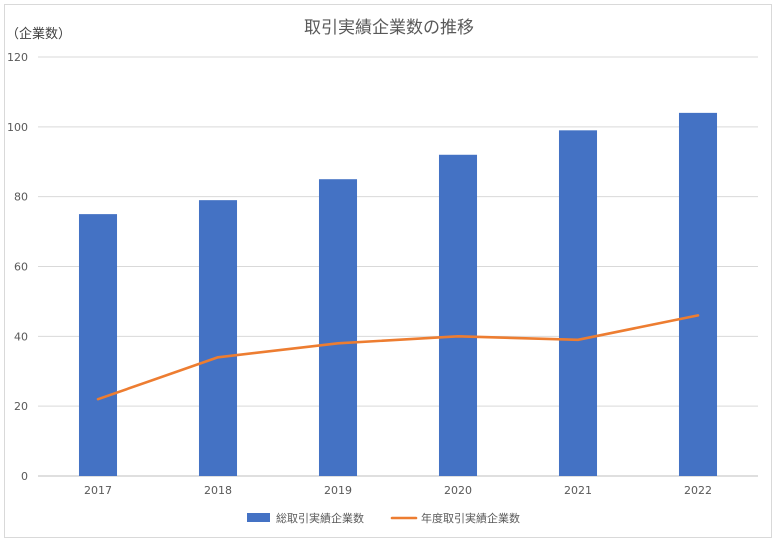 This screenshot has width=778, height=544. Describe the element at coordinates (98, 490) in the screenshot. I see `x-tick-label: 2017` at that location.